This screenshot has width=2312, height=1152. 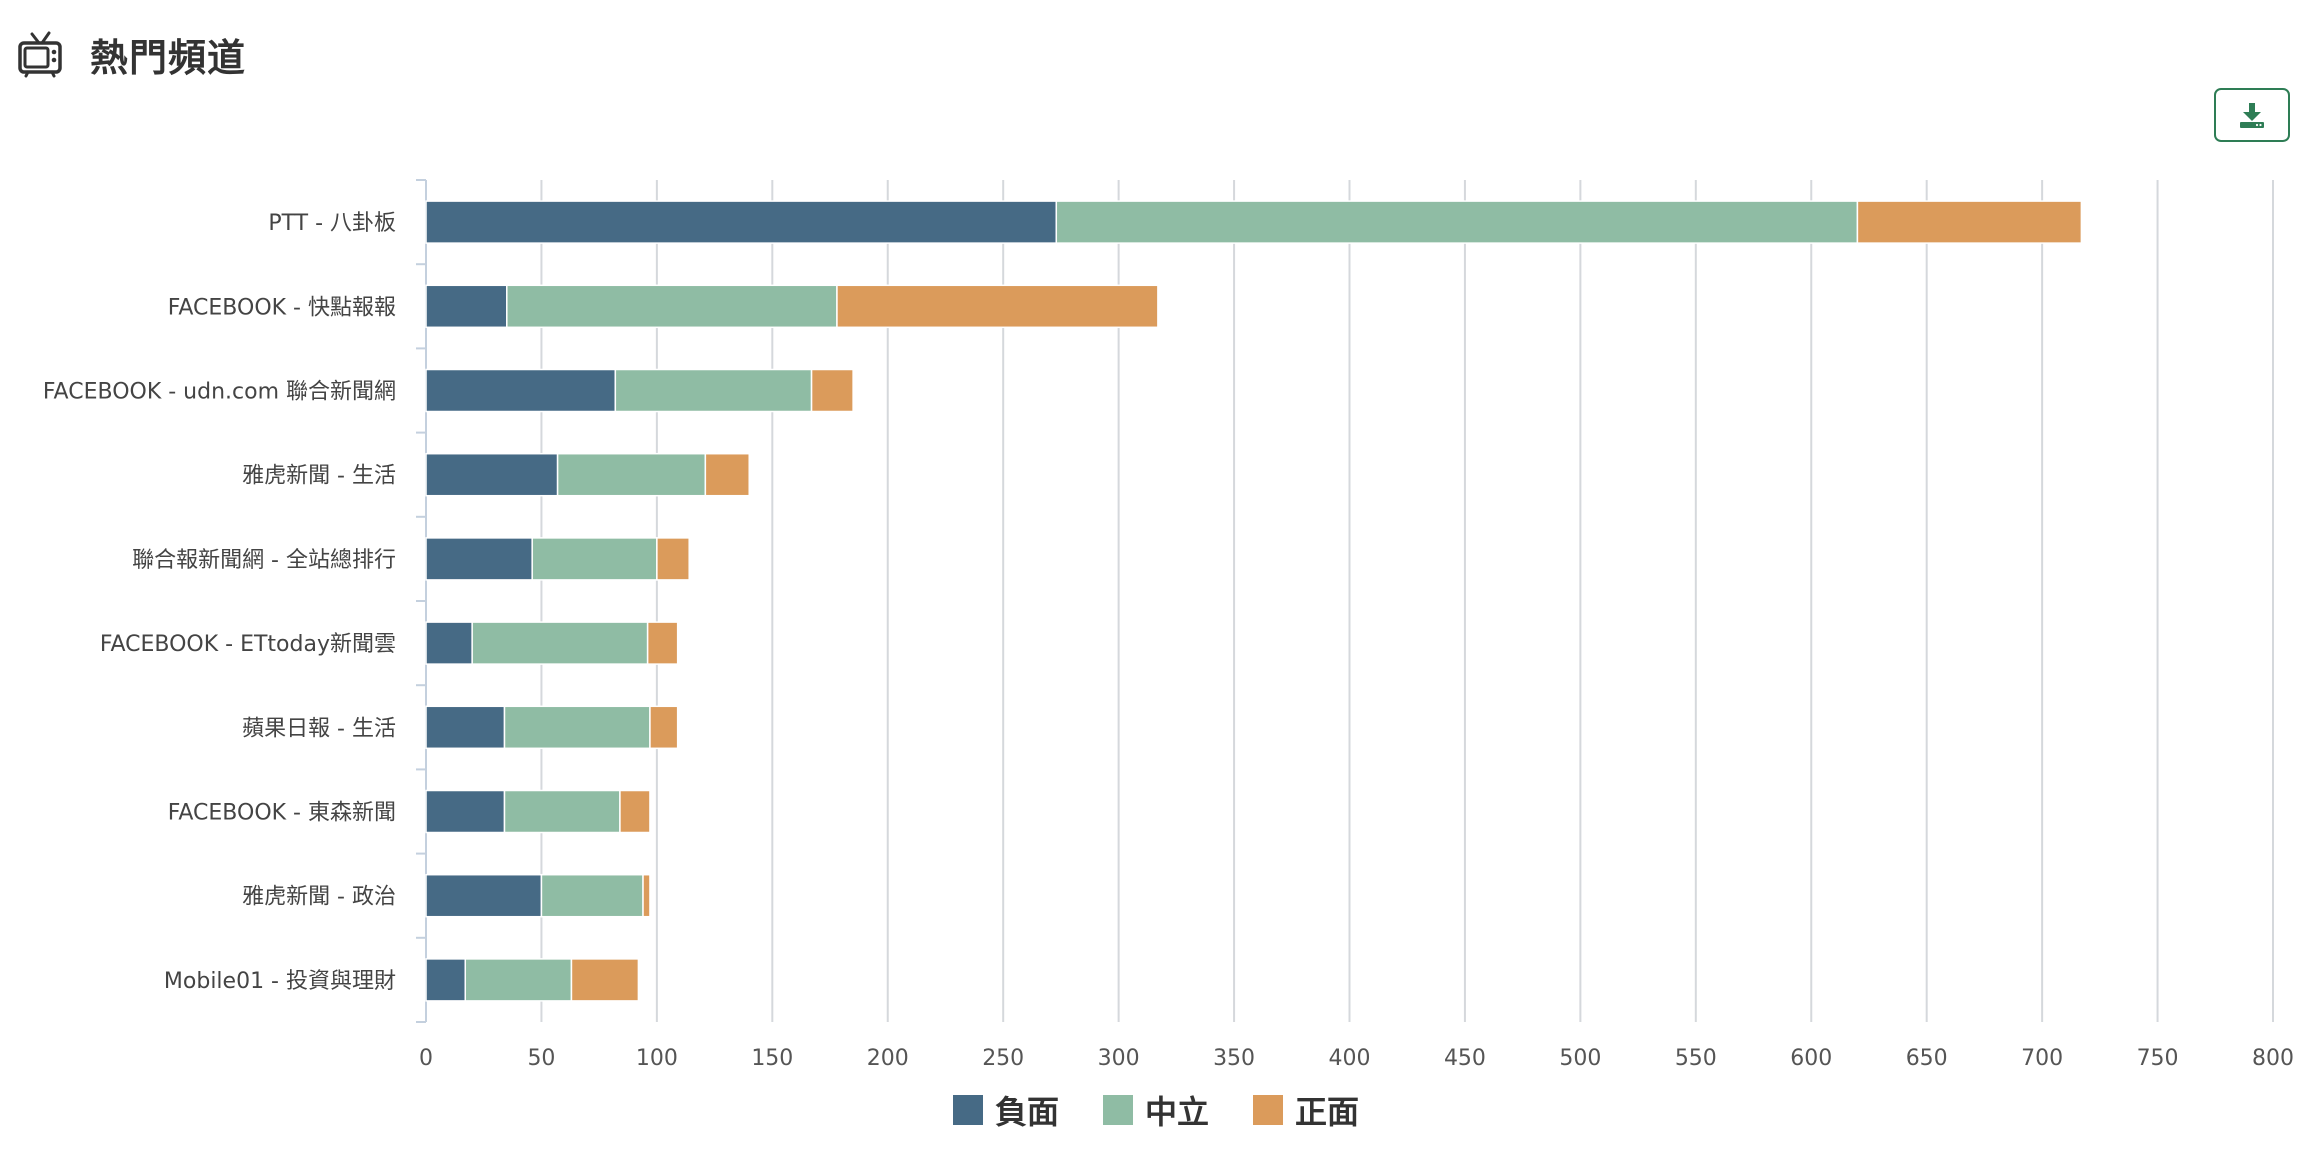 What do you see at coordinates (1350, 1058) in the screenshot?
I see `x-tick-label: 400` at bounding box center [1350, 1058].